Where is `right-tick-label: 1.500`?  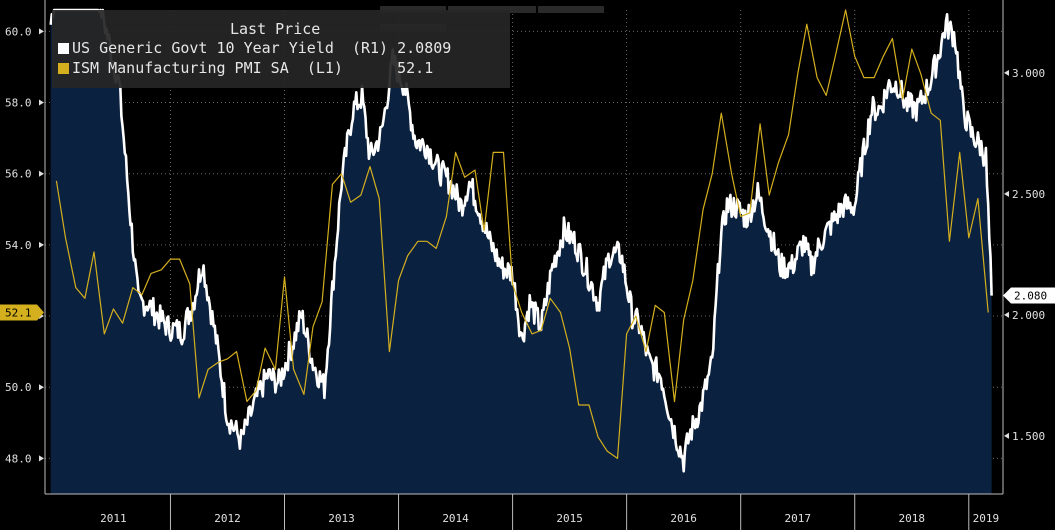 right-tick-label: 1.500 is located at coordinates (1028, 436).